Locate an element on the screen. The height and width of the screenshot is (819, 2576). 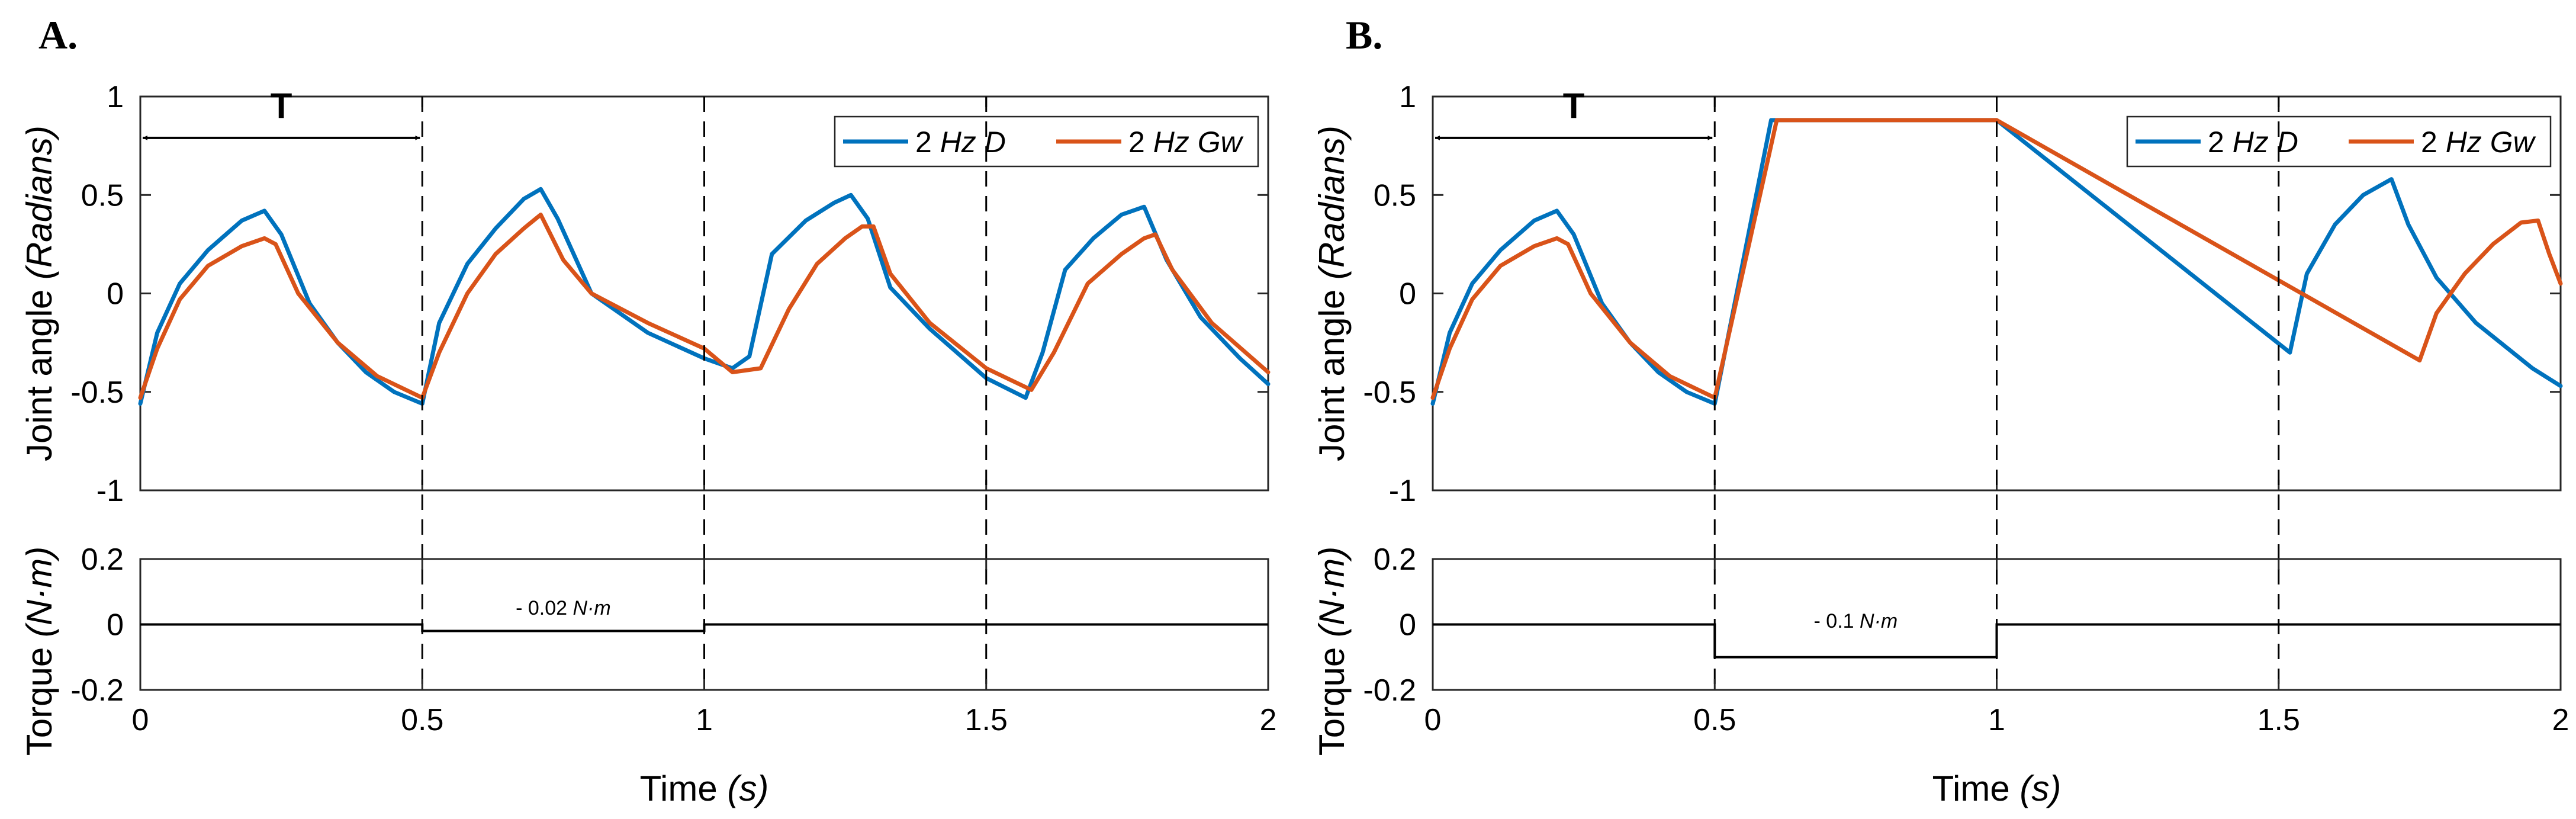
torque-annotation: - 0.1 N·m is located at coordinates (1856, 621).